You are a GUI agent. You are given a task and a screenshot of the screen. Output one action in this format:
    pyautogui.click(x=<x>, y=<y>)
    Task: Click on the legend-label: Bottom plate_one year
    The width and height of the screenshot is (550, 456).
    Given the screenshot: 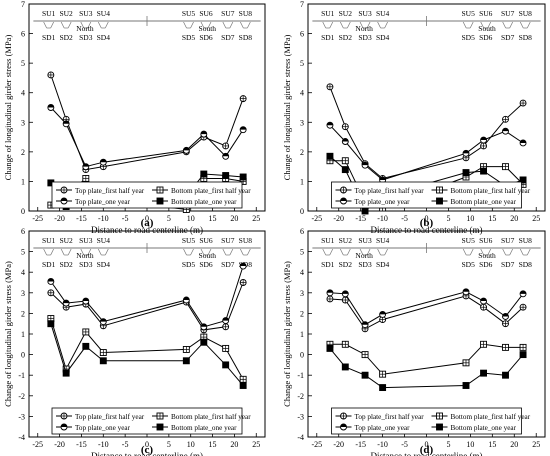 What is the action you would take?
    pyautogui.click(x=204, y=428)
    